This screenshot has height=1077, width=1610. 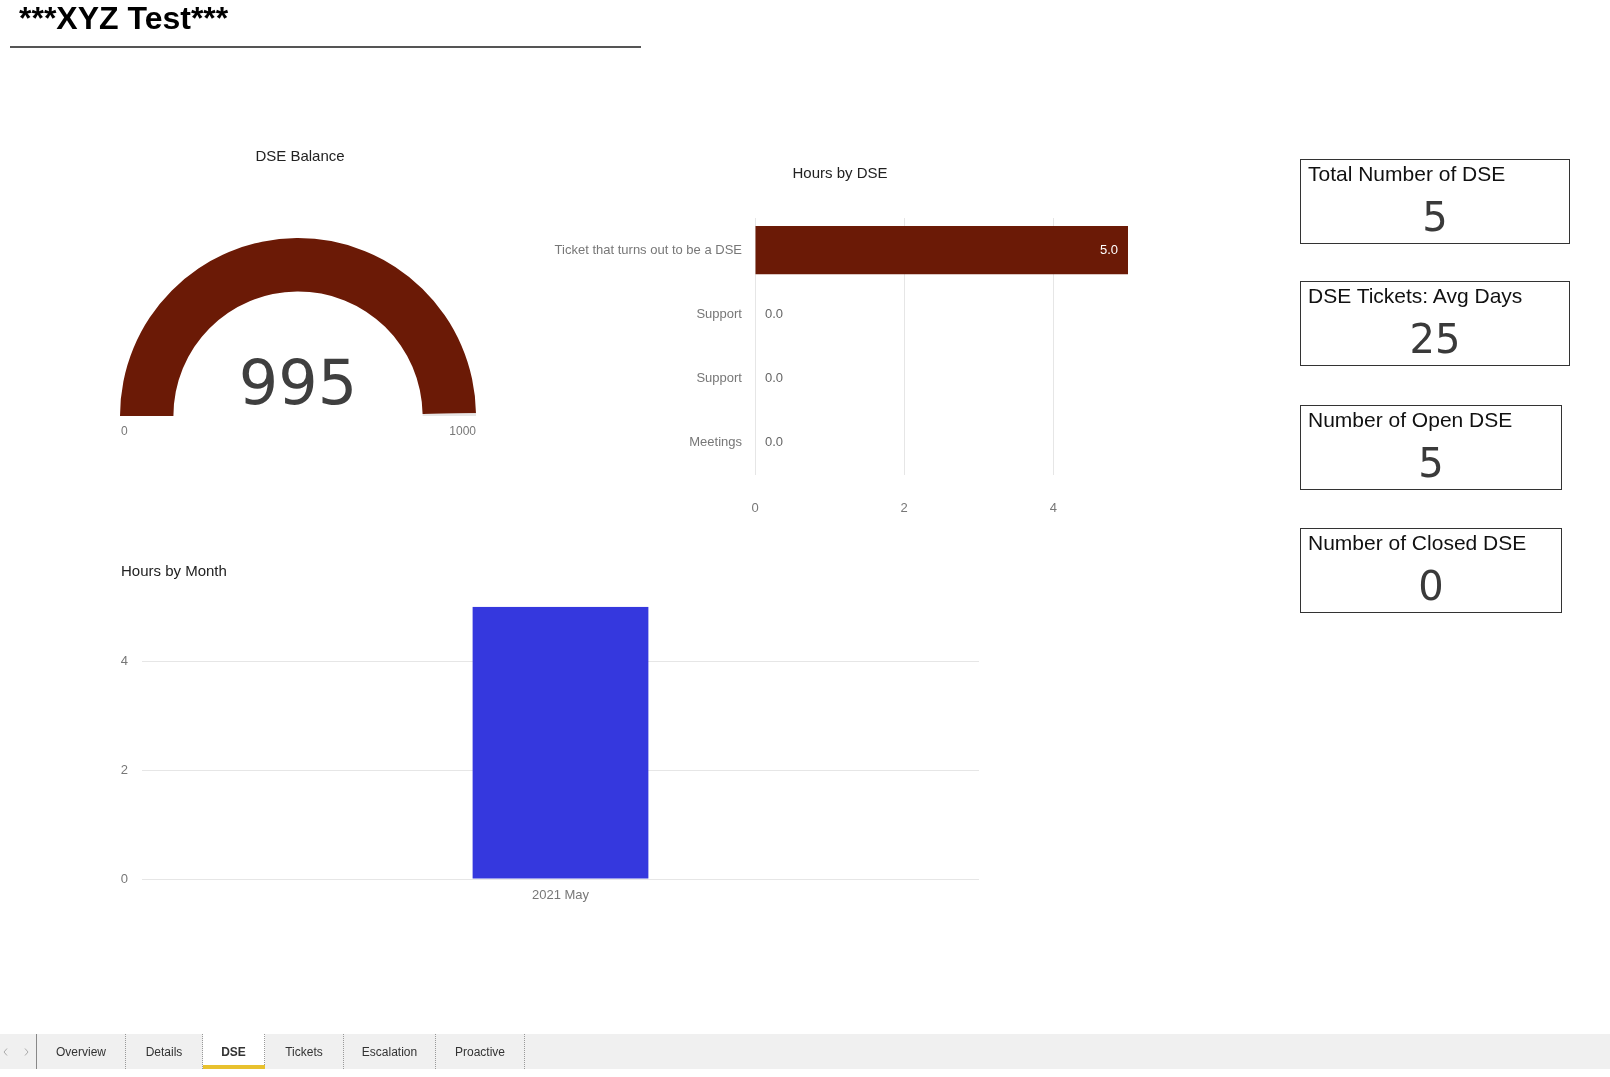 I want to click on category-label: DSE, so click(x=234, y=1051).